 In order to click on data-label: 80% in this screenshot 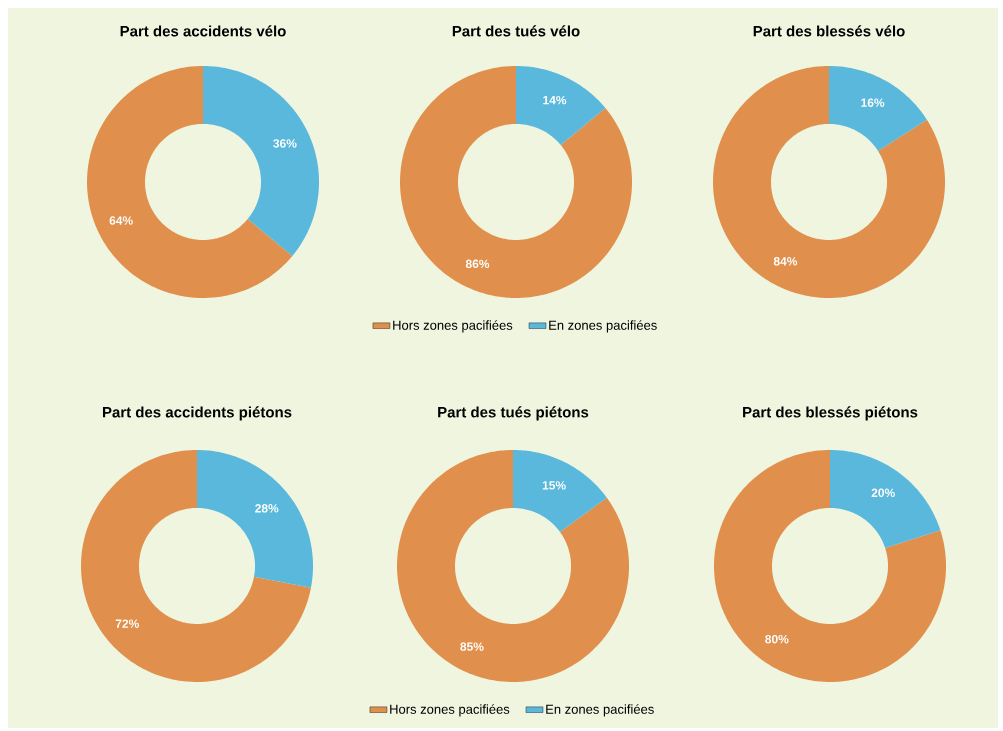, I will do `click(777, 639)`.